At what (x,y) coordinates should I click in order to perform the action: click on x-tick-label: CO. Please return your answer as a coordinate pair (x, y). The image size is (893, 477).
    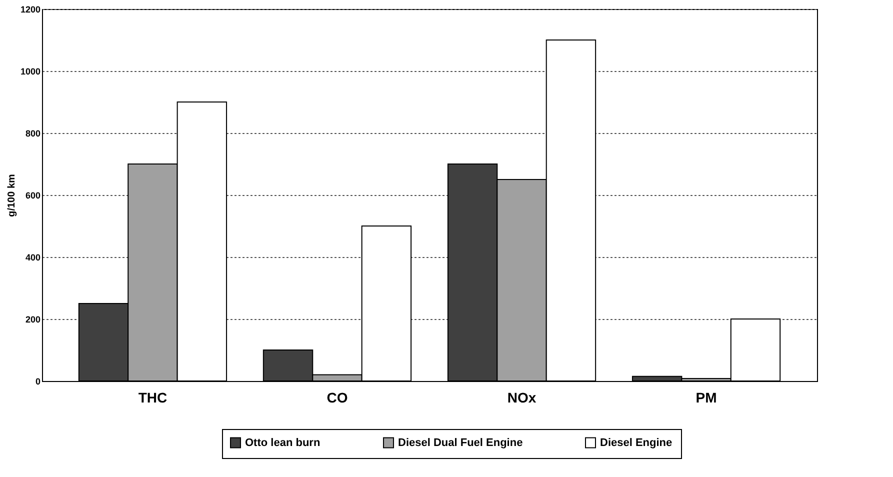
    Looking at the image, I should click on (337, 398).